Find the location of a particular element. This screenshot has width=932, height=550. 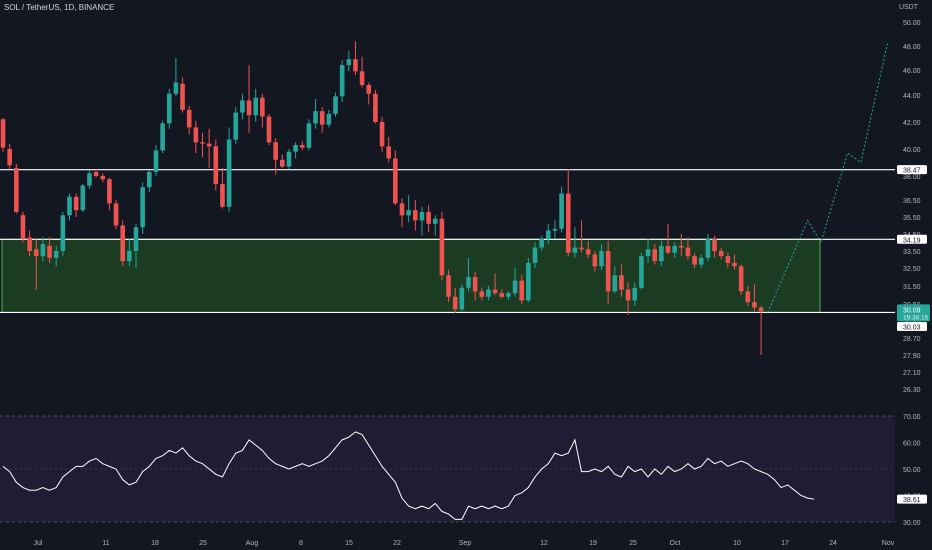

projection-path is located at coordinates (827, 178).